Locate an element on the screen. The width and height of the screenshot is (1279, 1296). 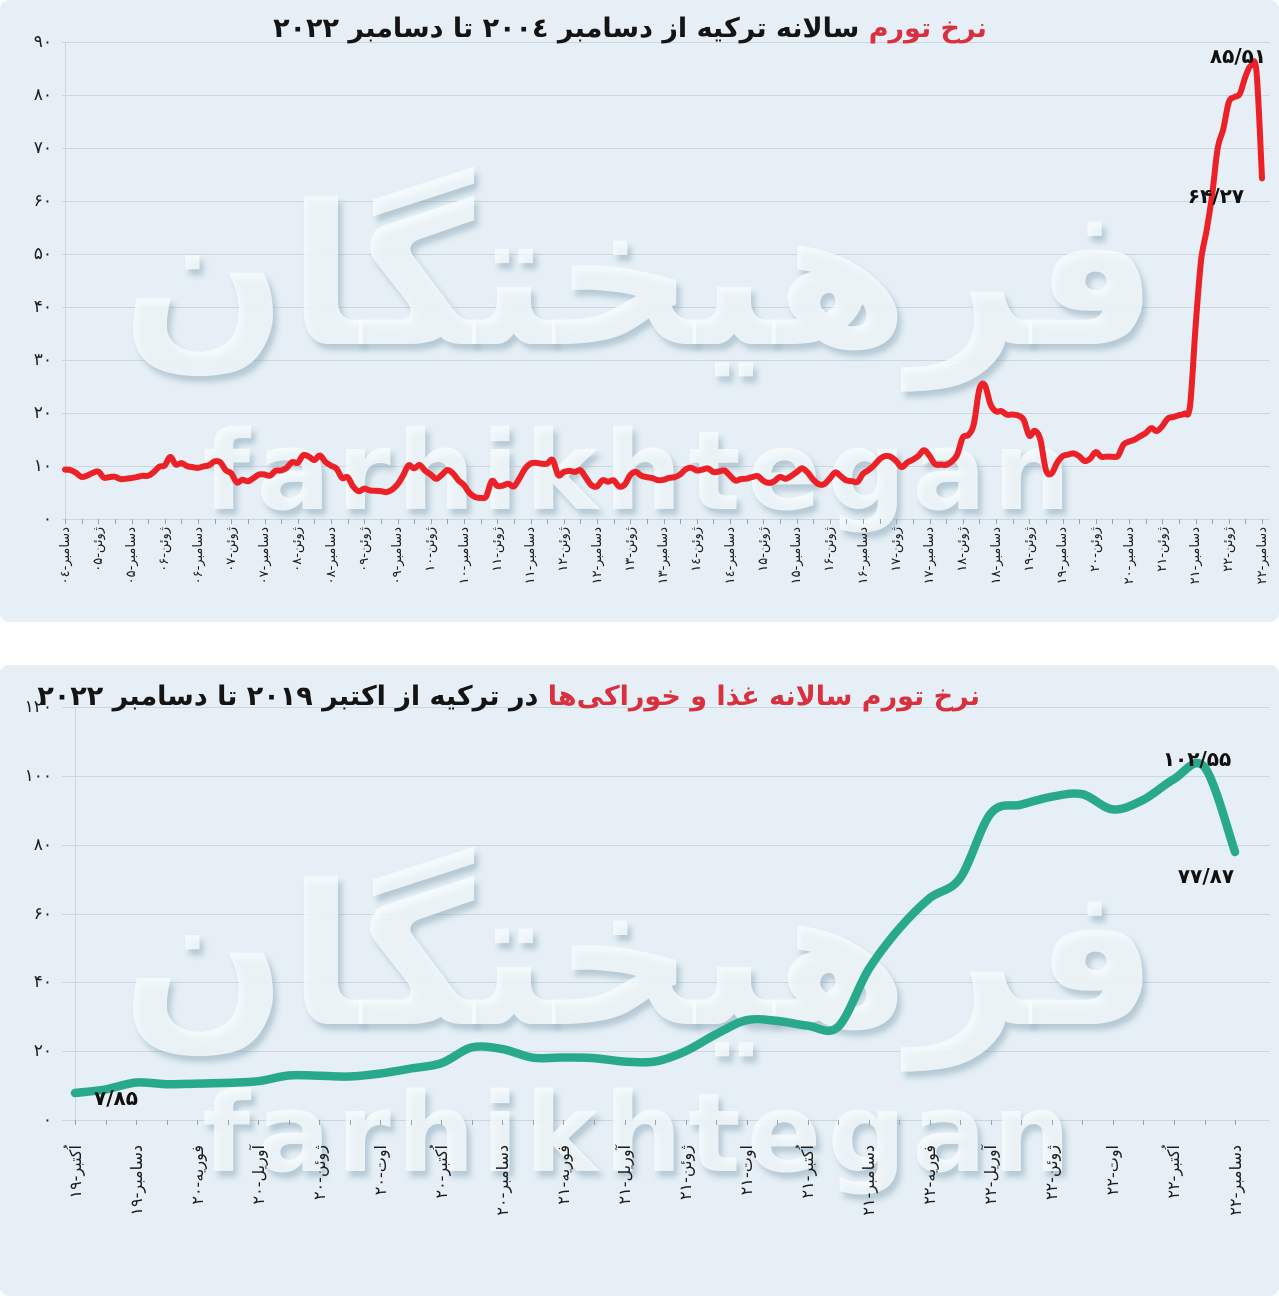
x-axis-tick-label: دسامبر-۲۰ is located at coordinates (502, 1180).